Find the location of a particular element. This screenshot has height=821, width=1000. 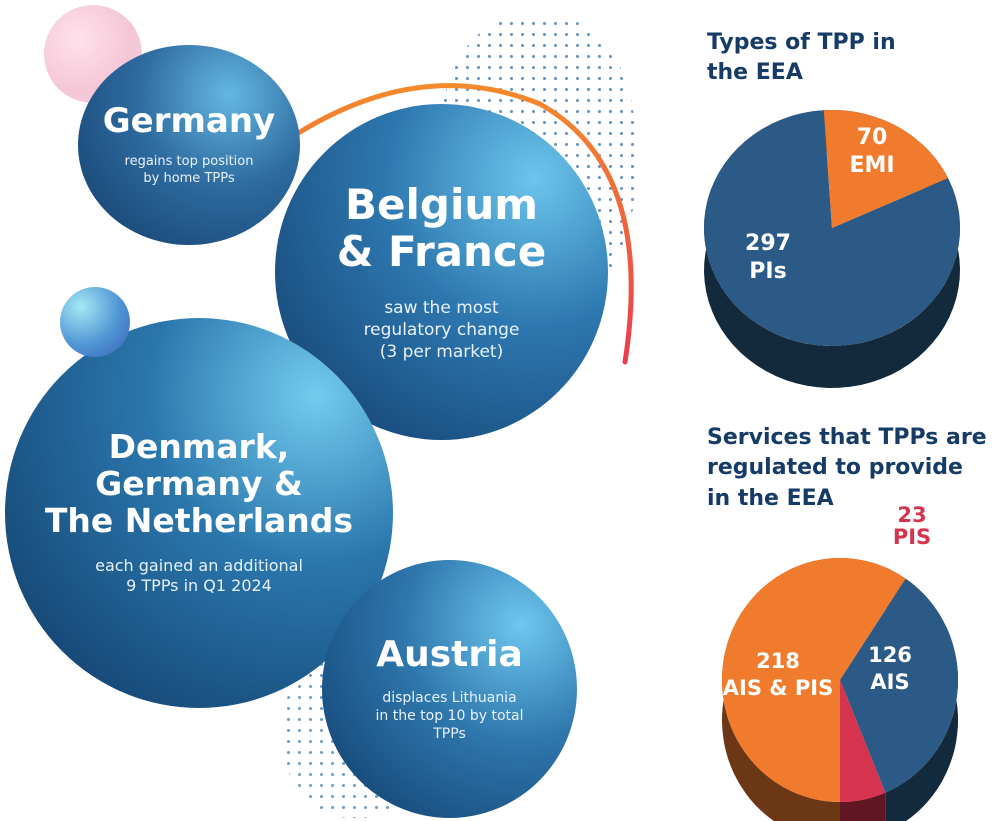

slice-name-label: AIS is located at coordinates (889, 682).